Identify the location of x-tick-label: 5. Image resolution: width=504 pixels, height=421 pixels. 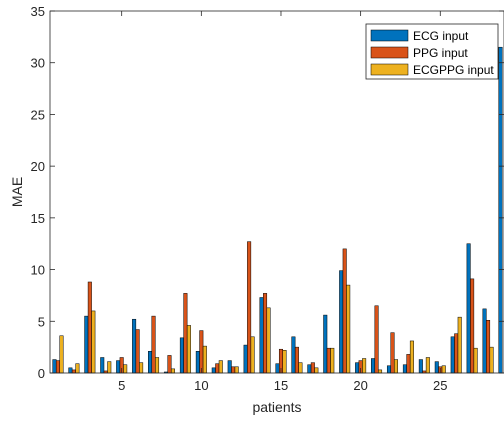
(121, 385).